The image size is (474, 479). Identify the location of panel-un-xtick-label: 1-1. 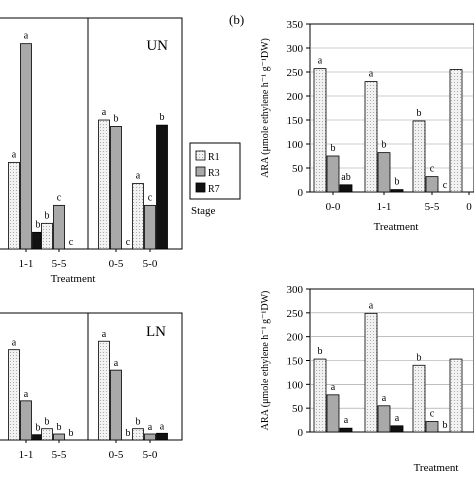
(26, 264).